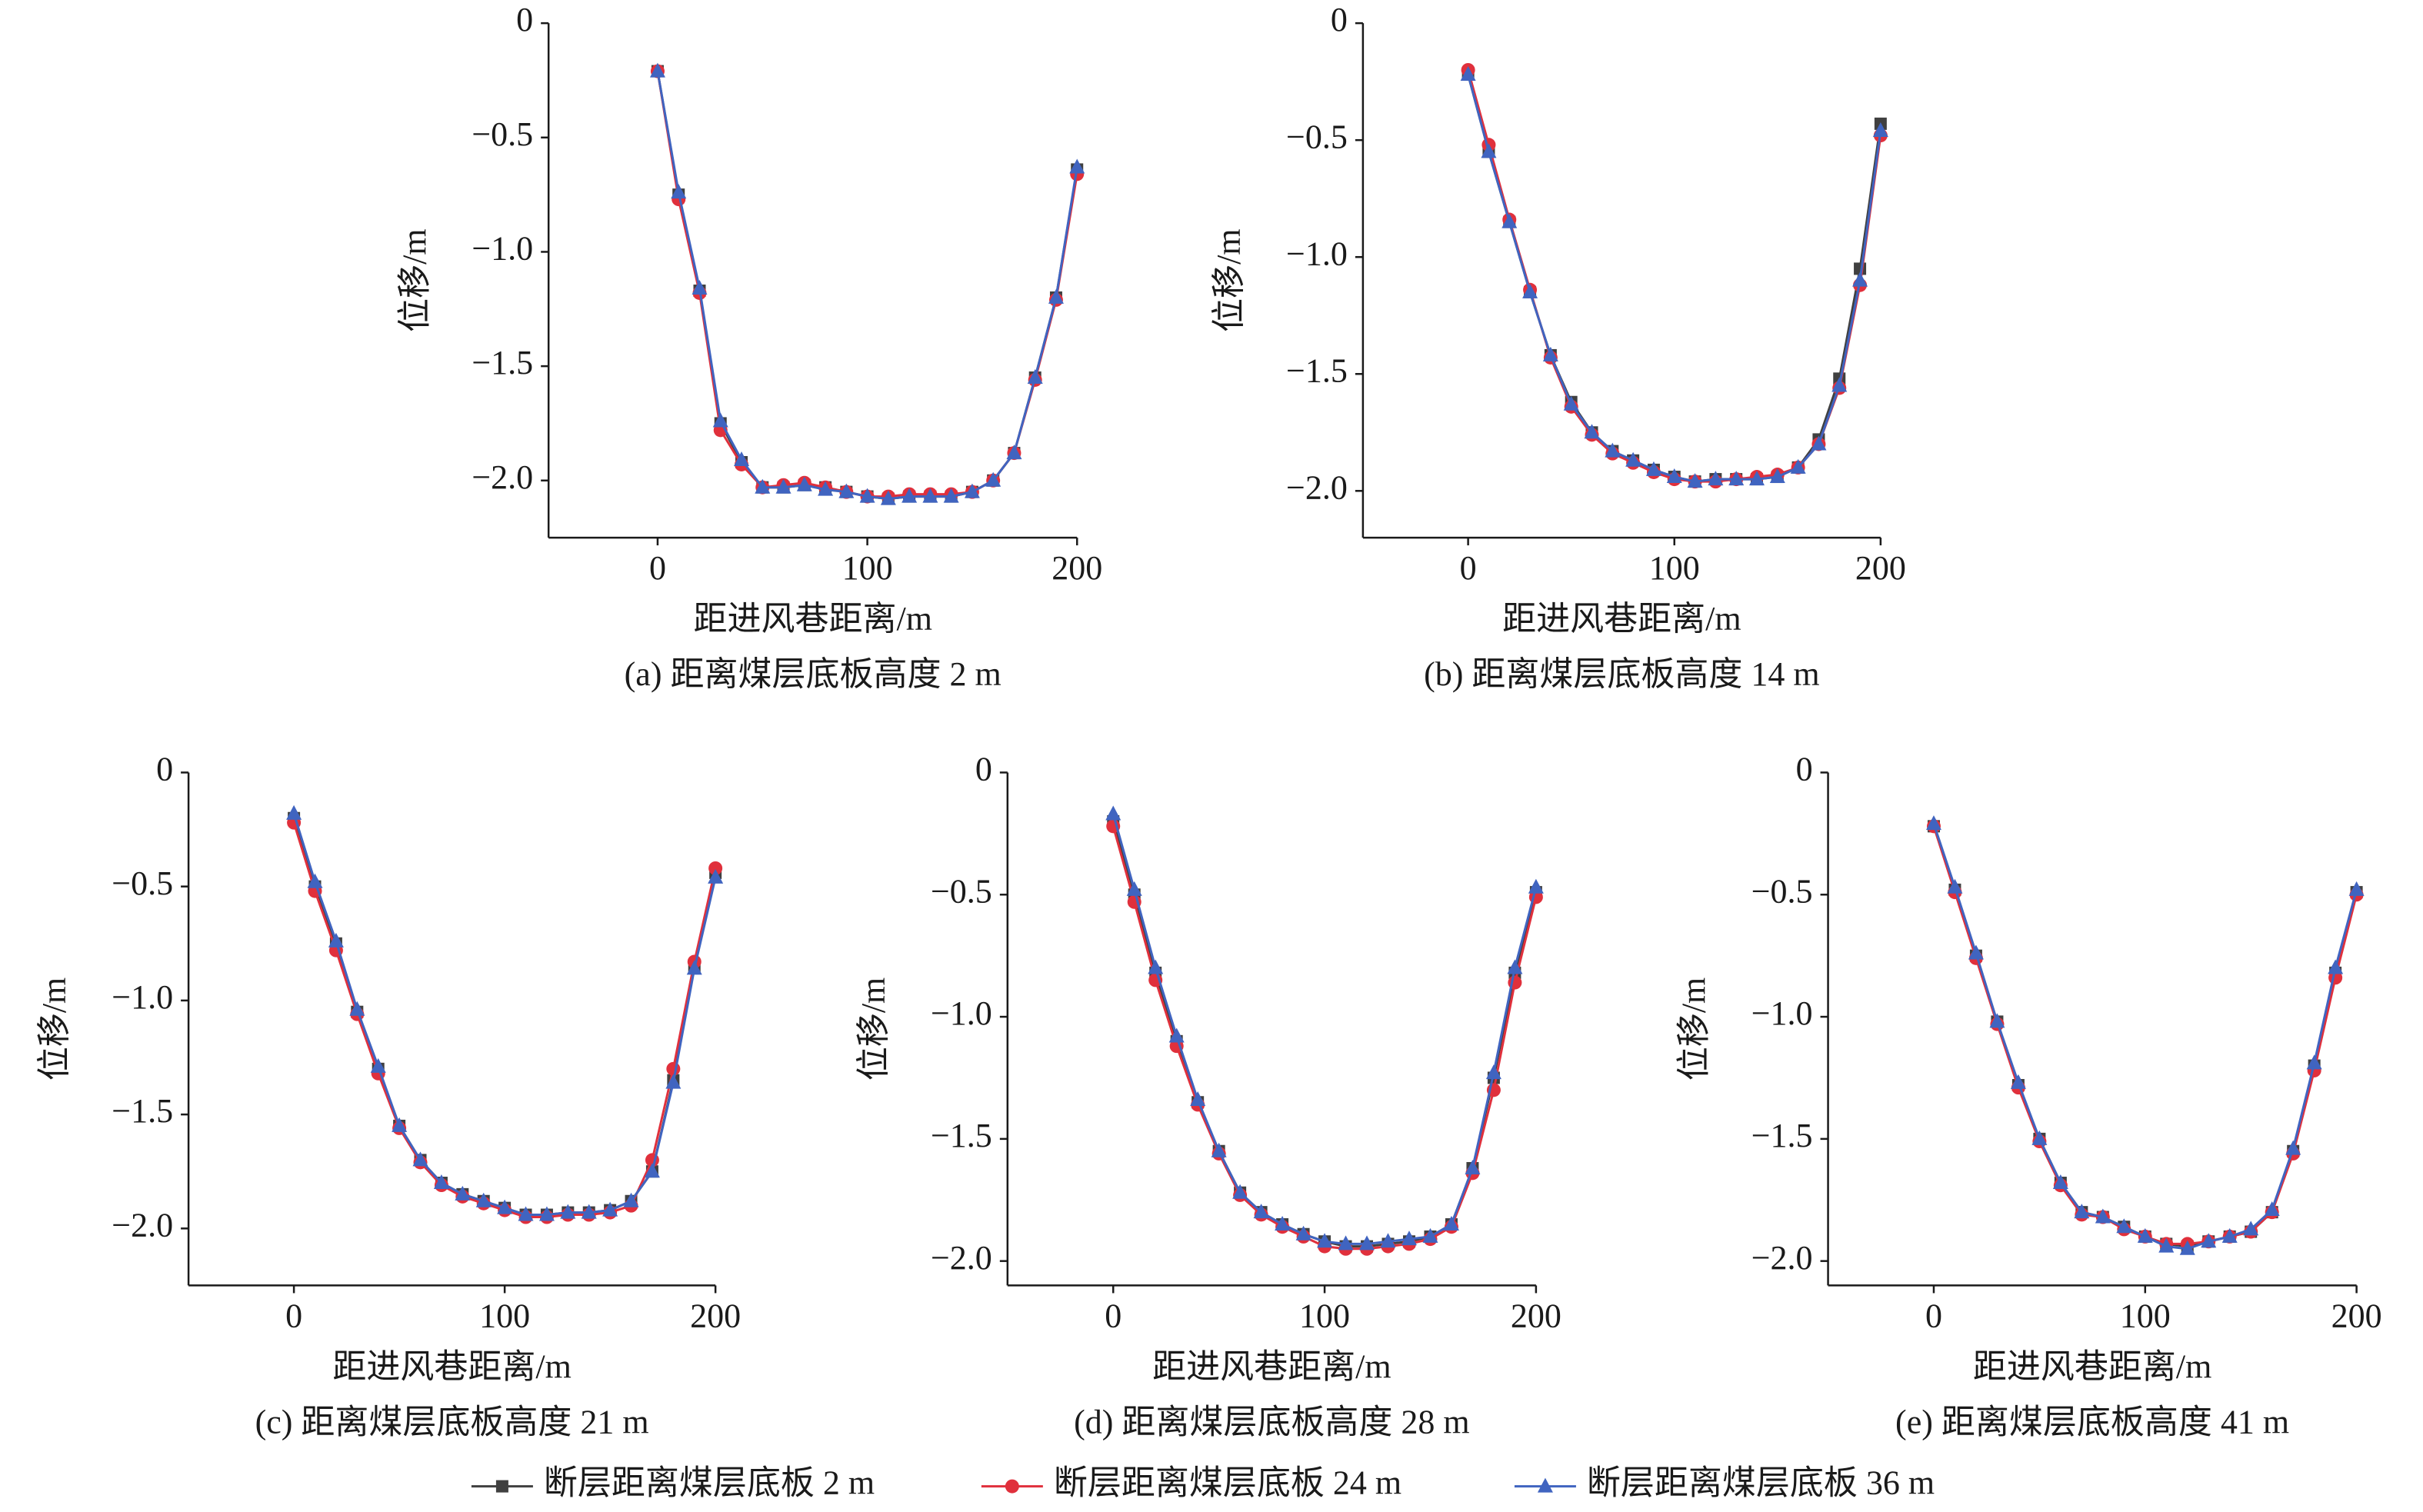 The width and height of the screenshot is (2423, 1512). What do you see at coordinates (1227, 1483) in the screenshot?
I see `legend-label: 断层距离煤层底板 24 m` at bounding box center [1227, 1483].